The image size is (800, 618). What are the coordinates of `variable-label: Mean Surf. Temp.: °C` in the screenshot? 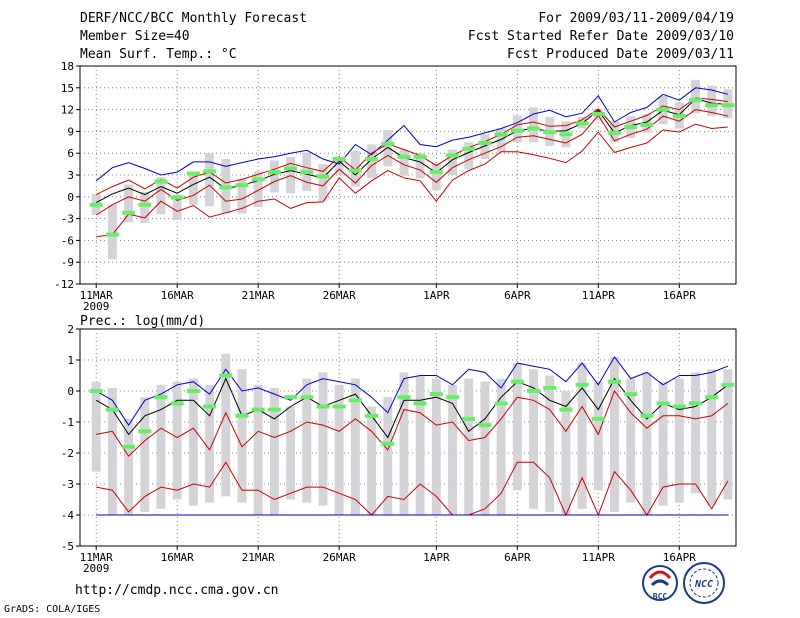 It's located at (158, 54).